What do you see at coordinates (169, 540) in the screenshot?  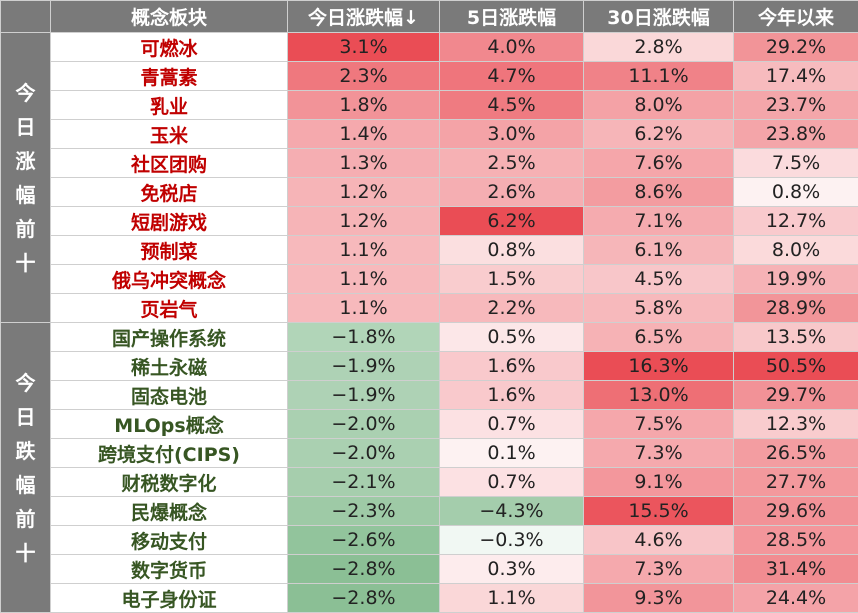 I see `sector-name-cell: 移动支付` at bounding box center [169, 540].